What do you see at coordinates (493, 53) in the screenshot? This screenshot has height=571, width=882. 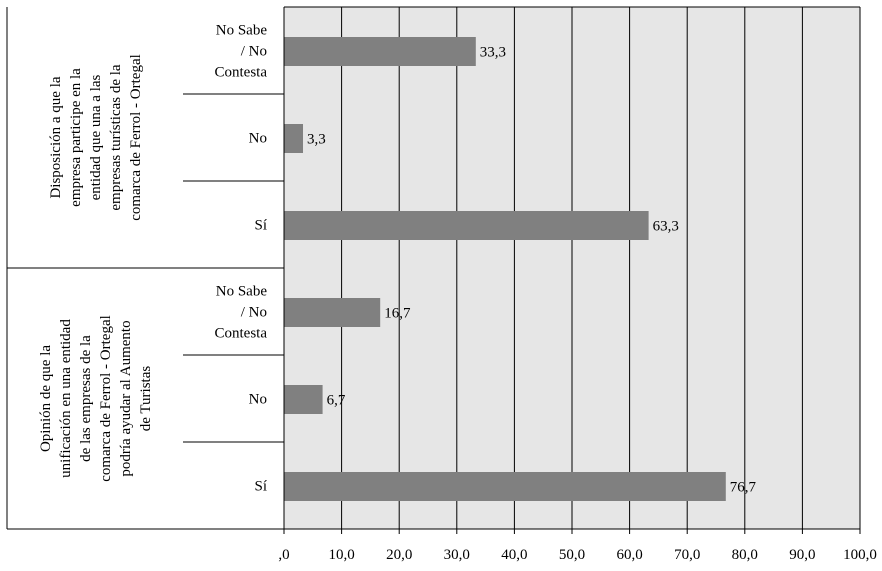 I see `data-label: 33,3` at bounding box center [493, 53].